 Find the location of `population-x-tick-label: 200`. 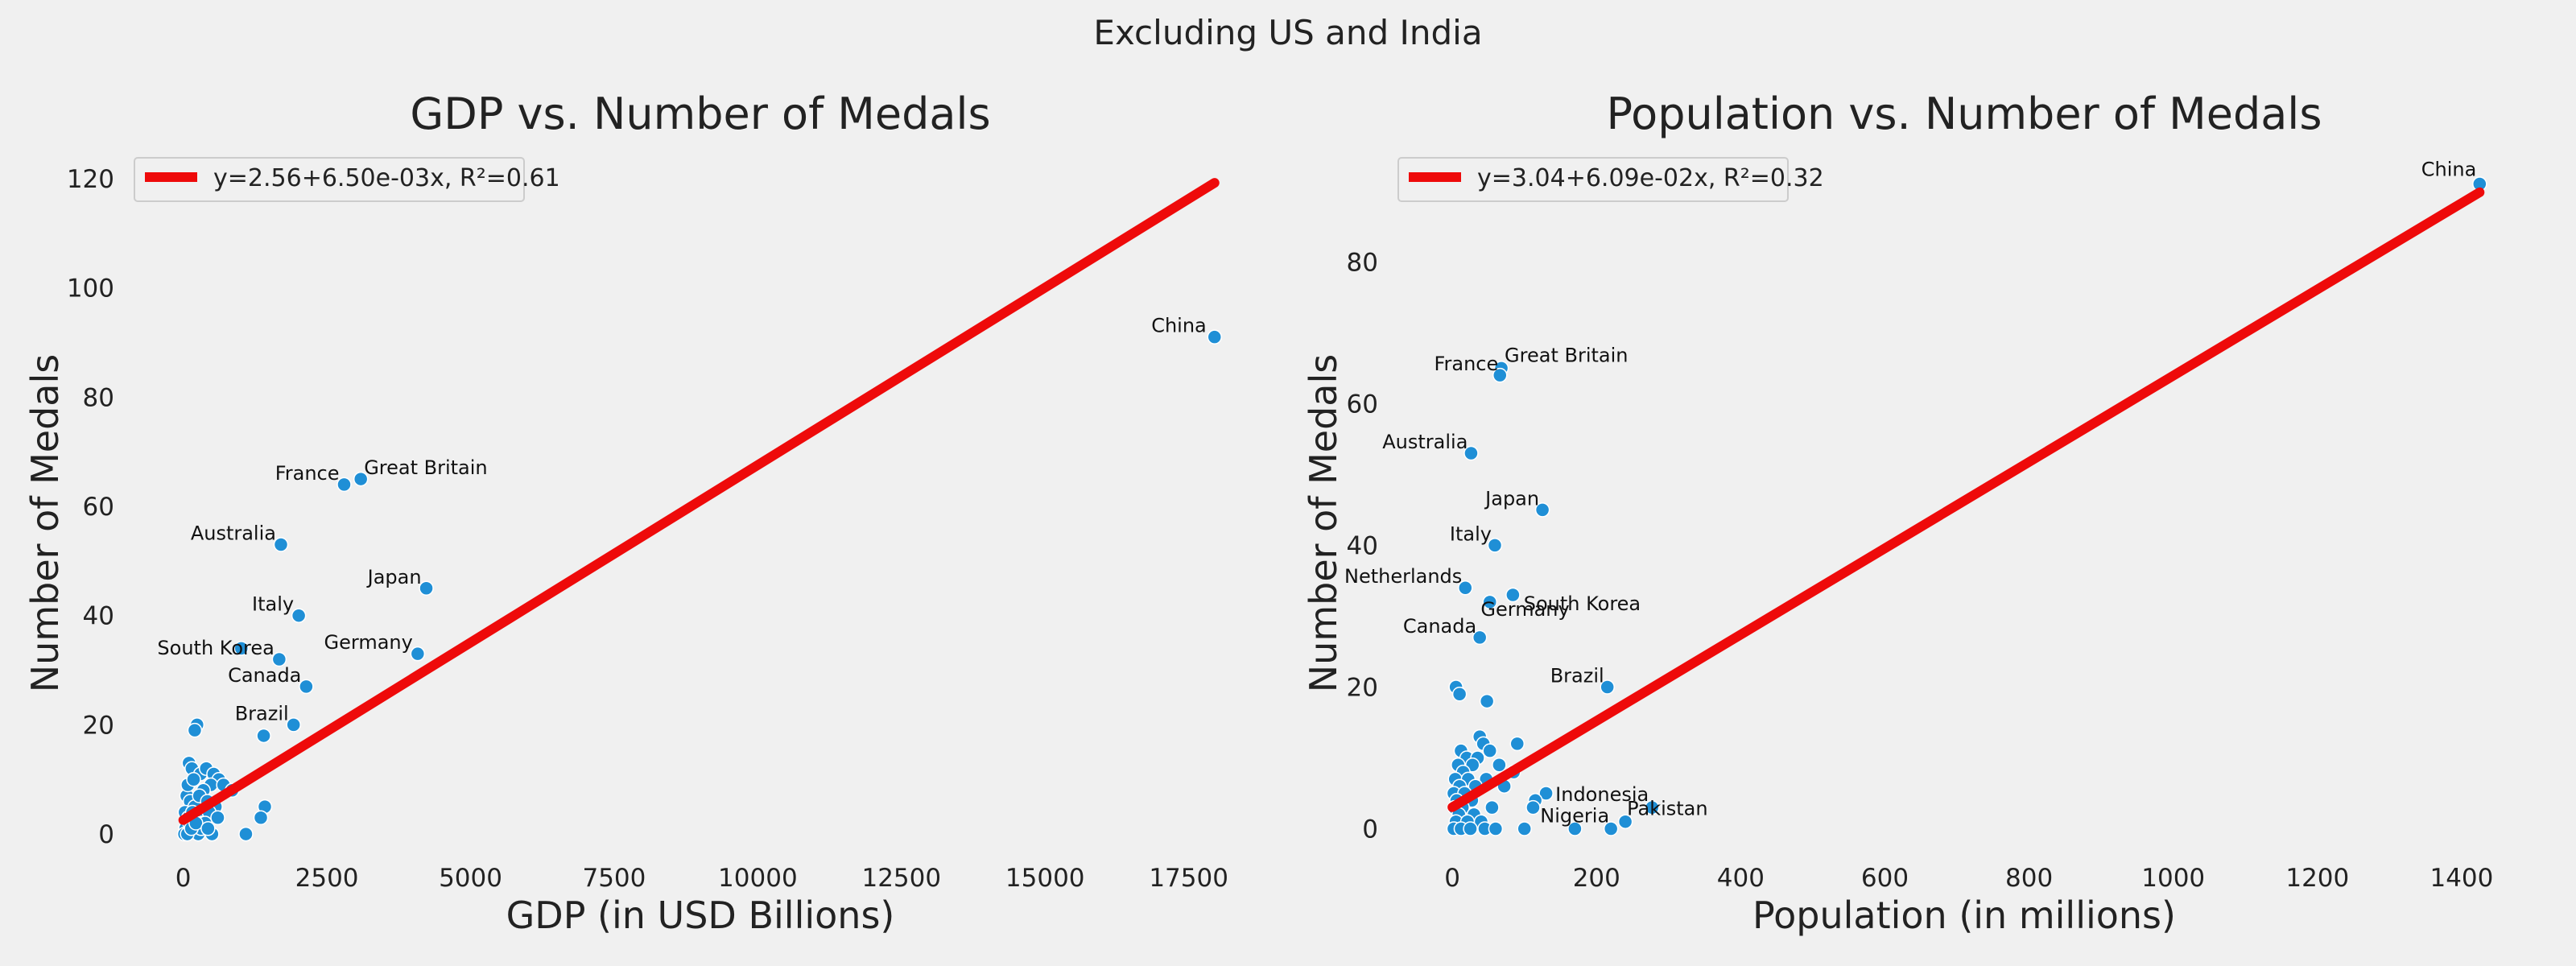

population-x-tick-label: 200 is located at coordinates (1596, 878).